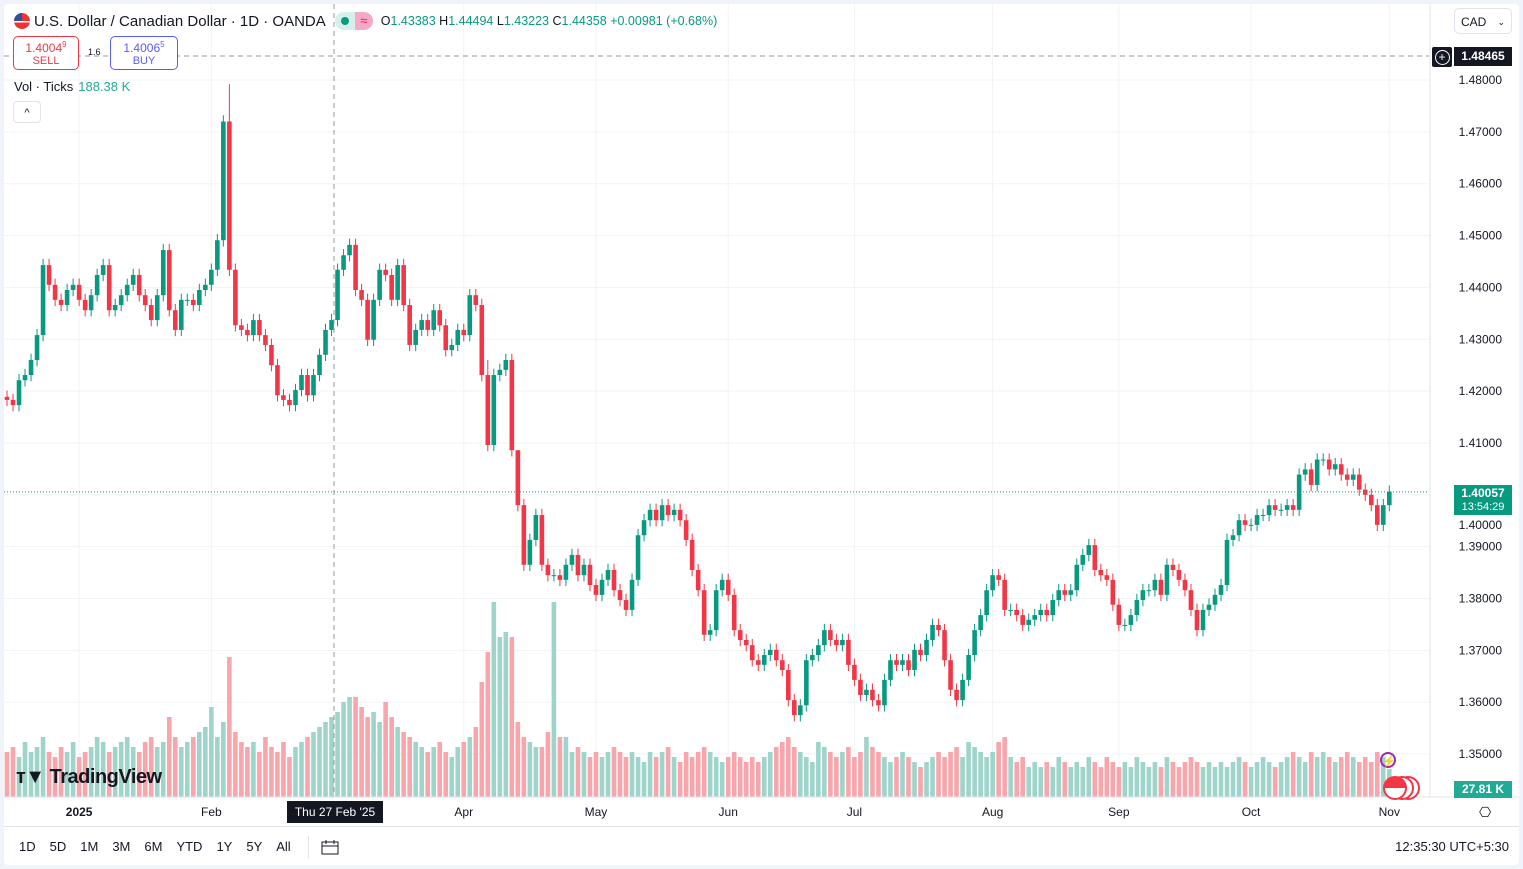 This screenshot has width=1523, height=869. Describe the element at coordinates (526, 21) in the screenshot. I see `low-value: 1.43223` at that location.